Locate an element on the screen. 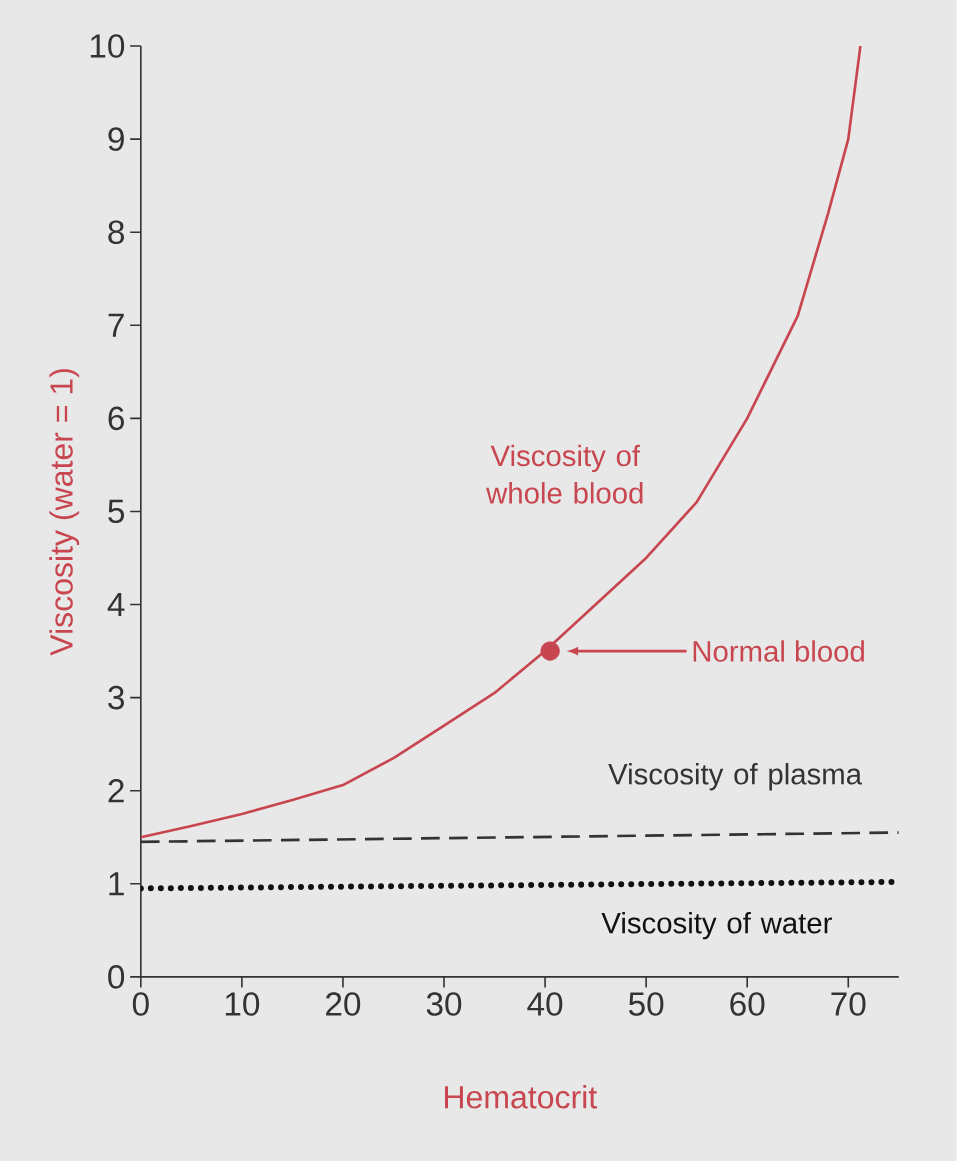 The image size is (957, 1161). y-tick-label: 8 is located at coordinates (116, 232).